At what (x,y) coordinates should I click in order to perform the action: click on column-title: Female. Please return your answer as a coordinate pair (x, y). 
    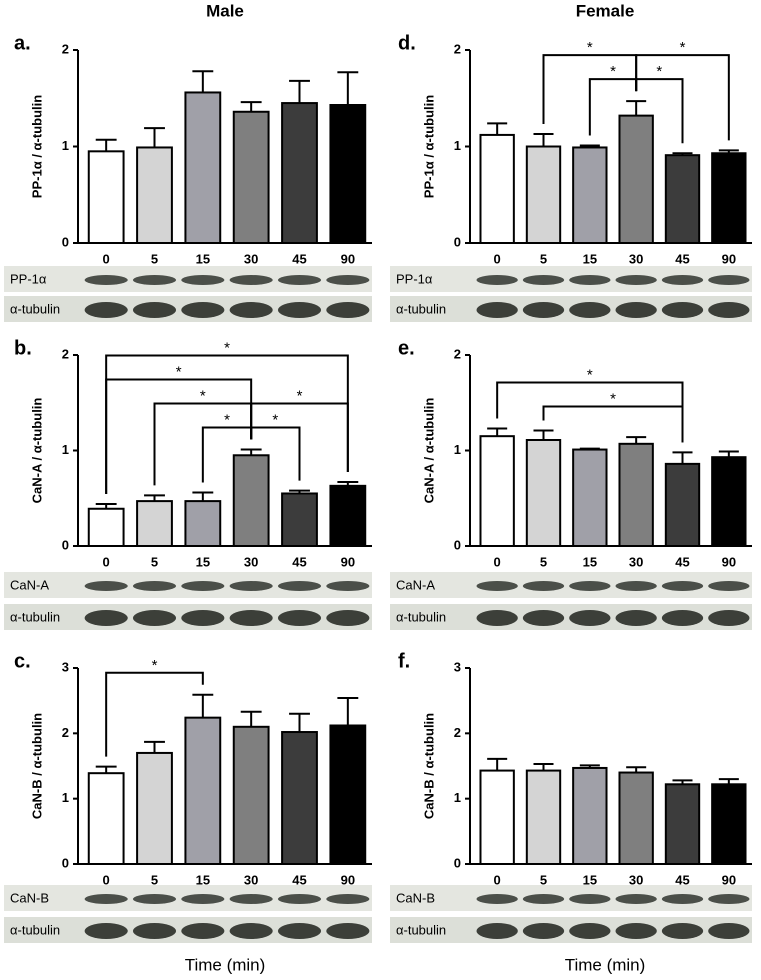
    Looking at the image, I should click on (605, 10).